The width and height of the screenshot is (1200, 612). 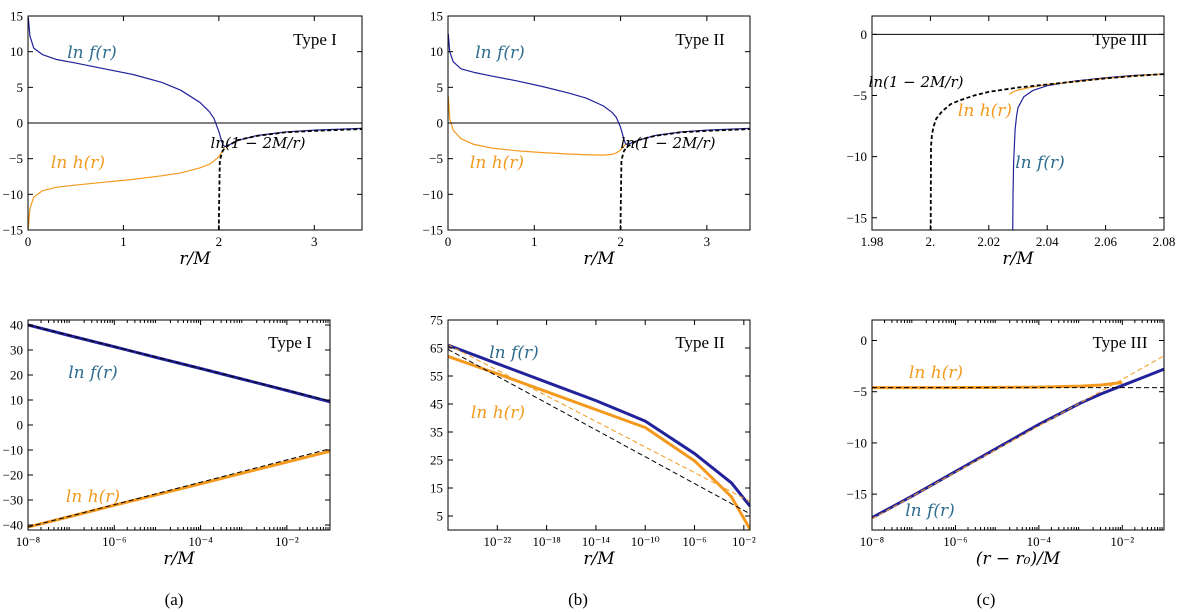 I want to click on x-tick-label: 10⁻¹⁰, so click(x=645, y=541).